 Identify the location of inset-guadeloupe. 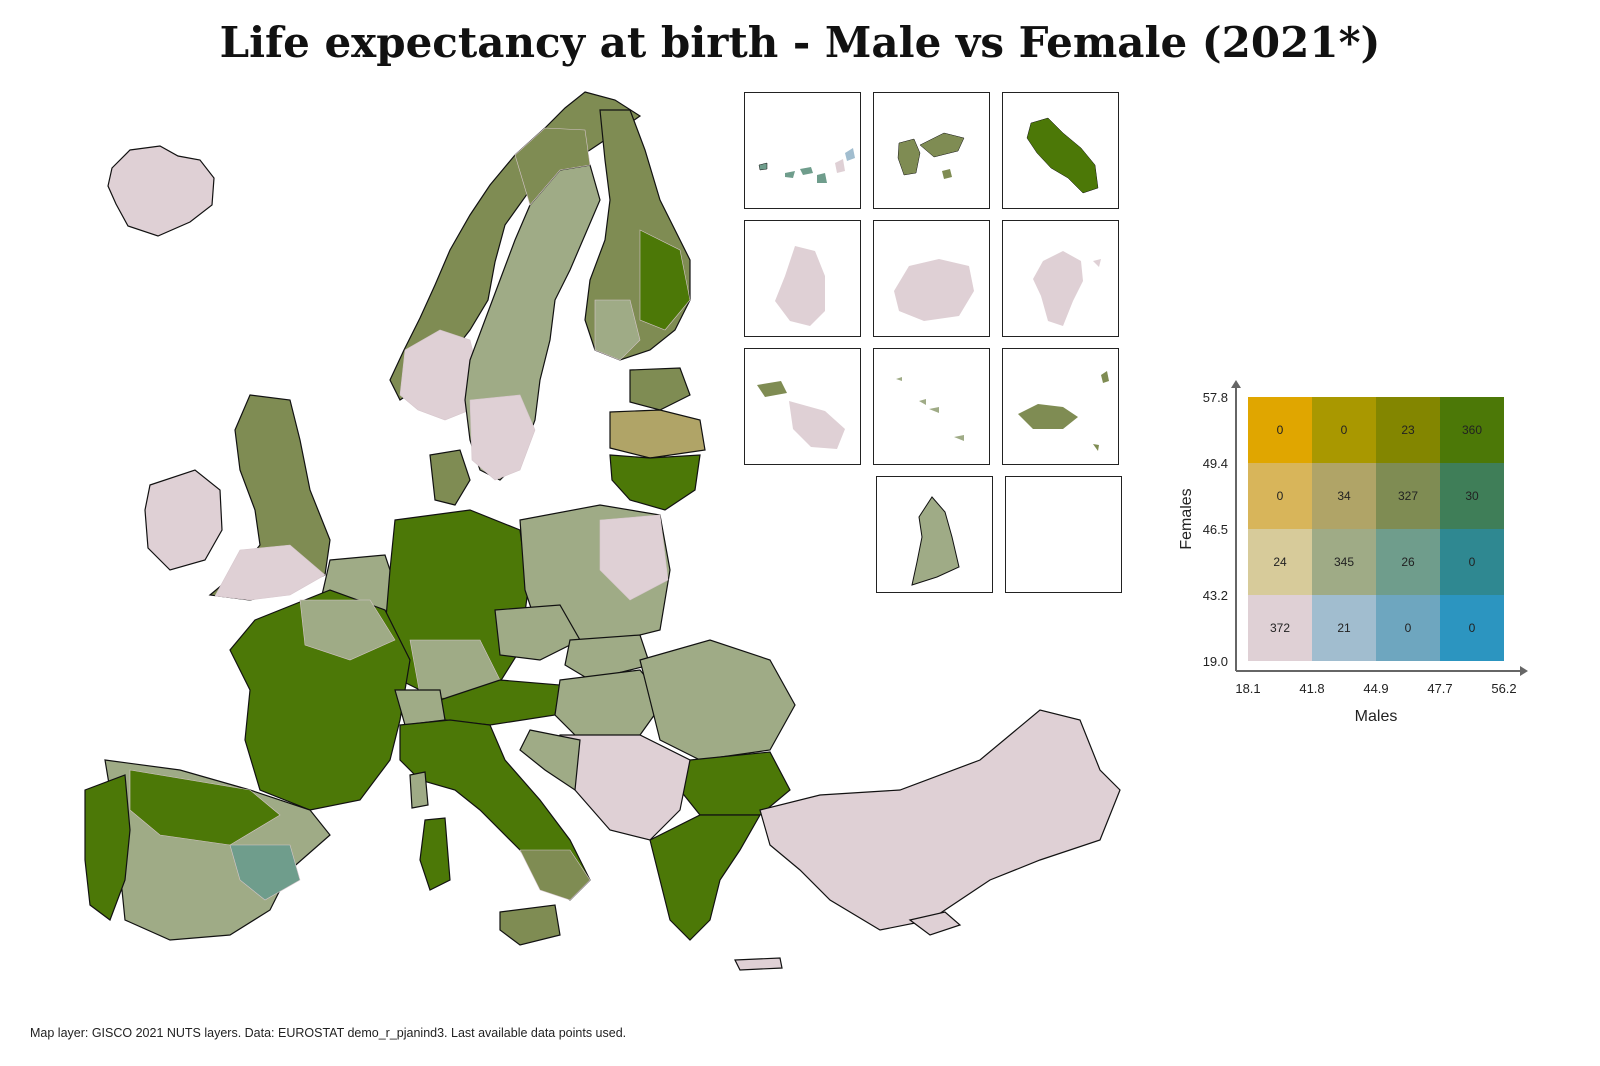
(931, 150).